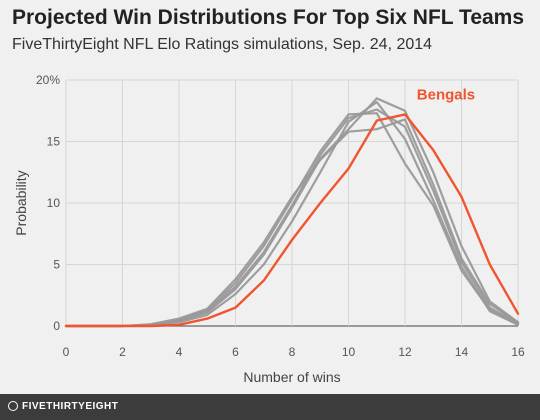  Describe the element at coordinates (270, 407) in the screenshot. I see `footer-bar: FIVETHIRTYEIGHT` at that location.